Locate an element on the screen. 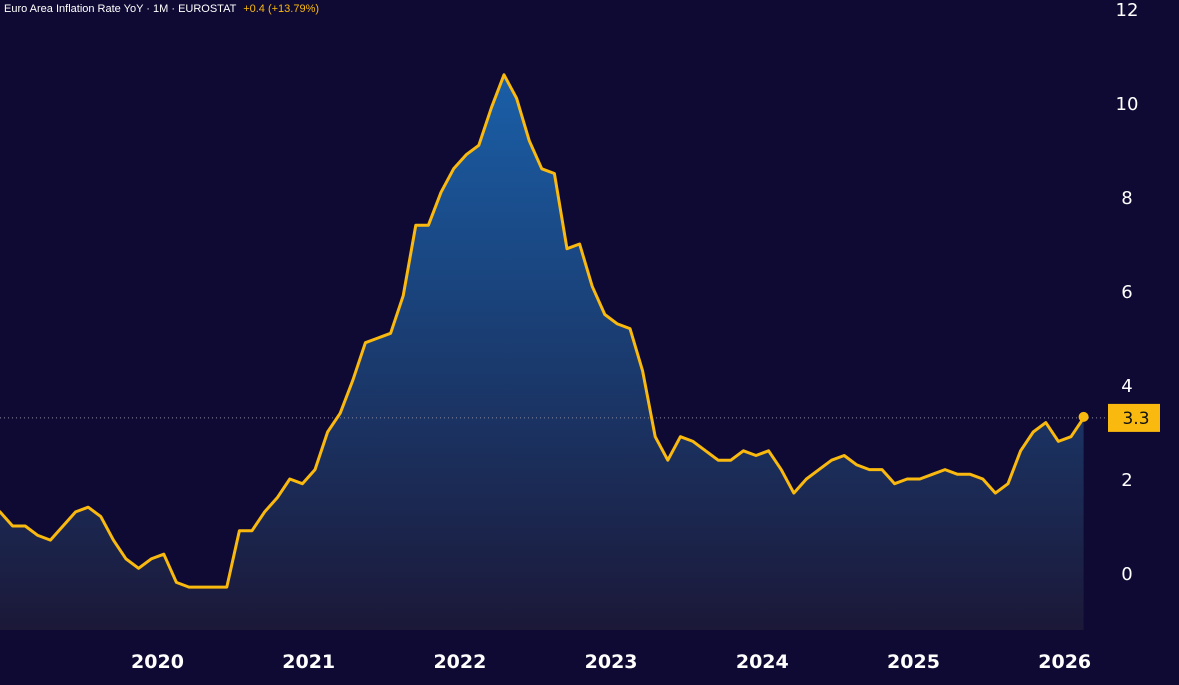 This screenshot has width=1179, height=685. x-tick-label: 2021 is located at coordinates (308, 662).